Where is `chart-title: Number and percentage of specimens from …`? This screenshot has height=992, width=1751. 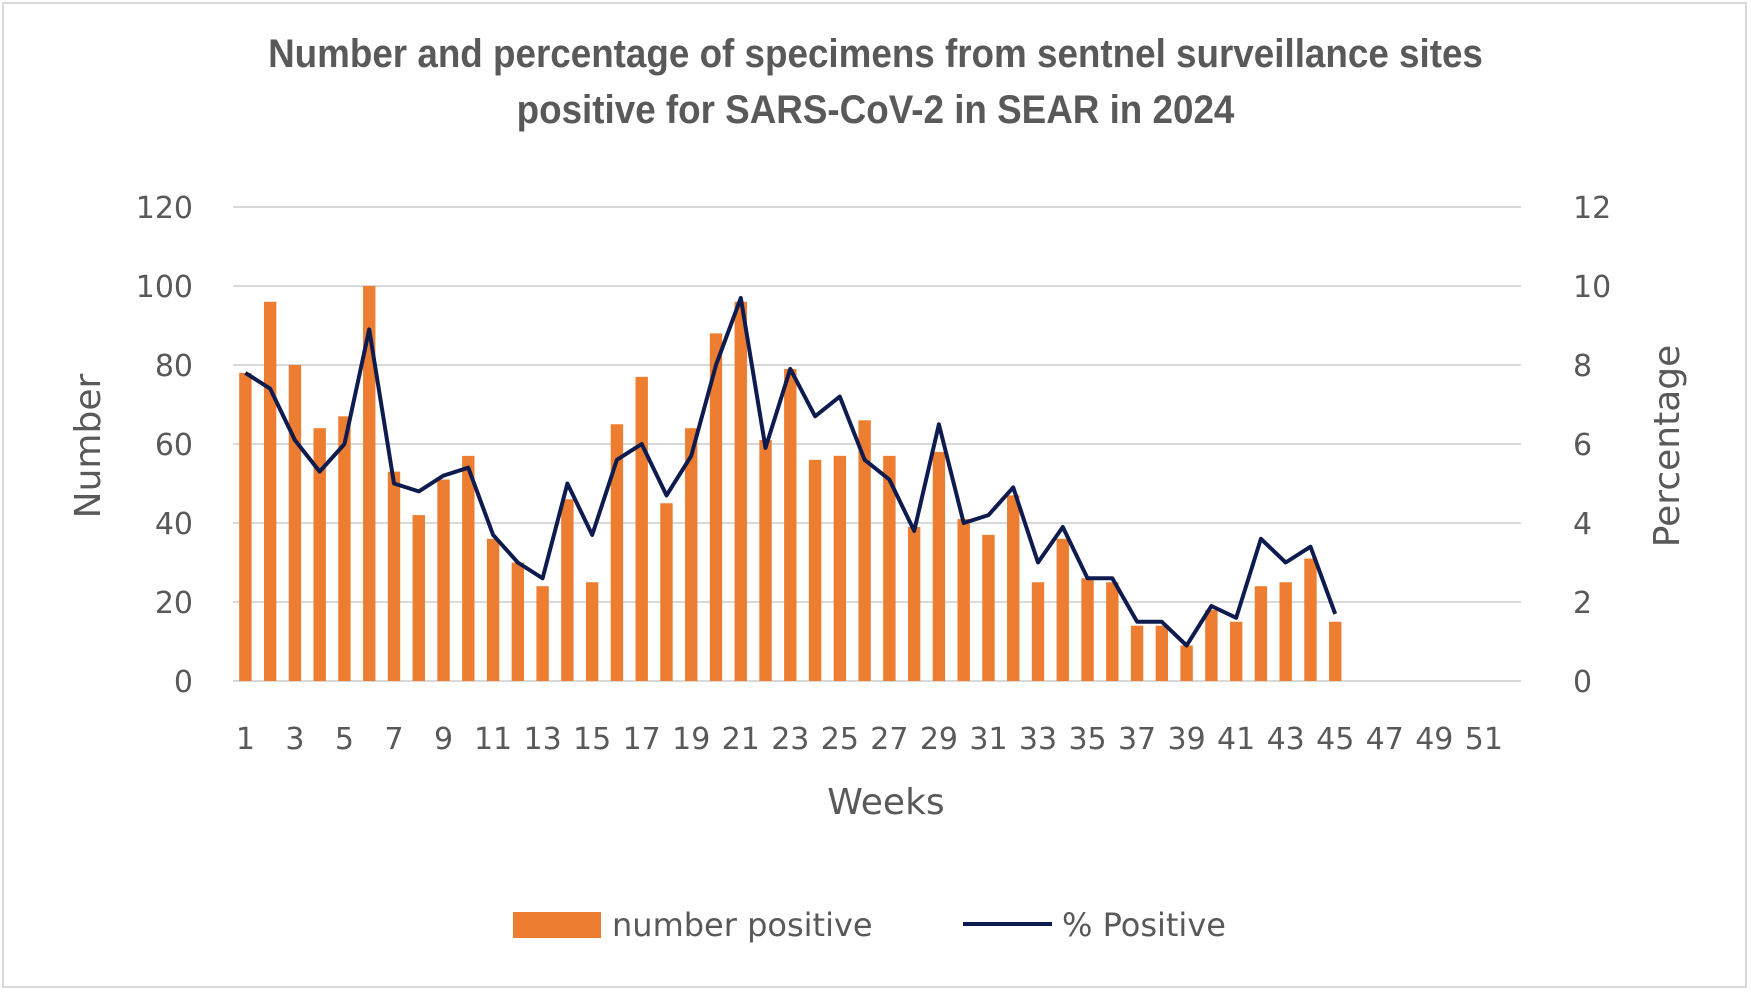
chart-title: Number and percentage of specimens from … is located at coordinates (875, 82).